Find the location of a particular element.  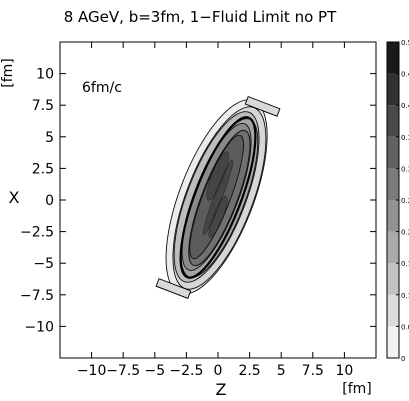

colorbar-tick-label: 0.2 is located at coordinates (405, 233).